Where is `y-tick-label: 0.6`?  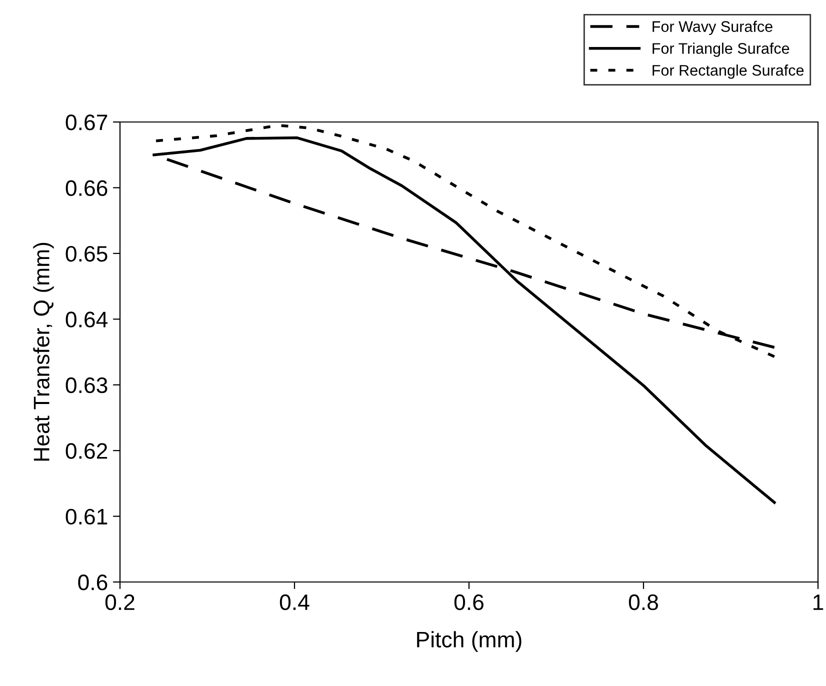 y-tick-label: 0.6 is located at coordinates (93, 582).